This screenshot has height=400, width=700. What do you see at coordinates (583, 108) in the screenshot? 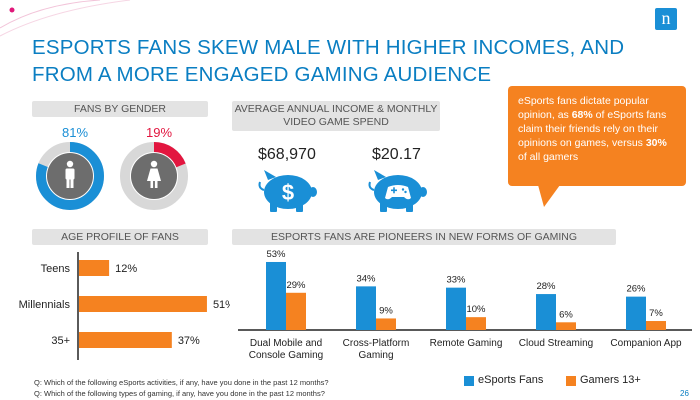
I see `callout-text-before: eSports fans dictate popular opinion, as` at bounding box center [583, 108].